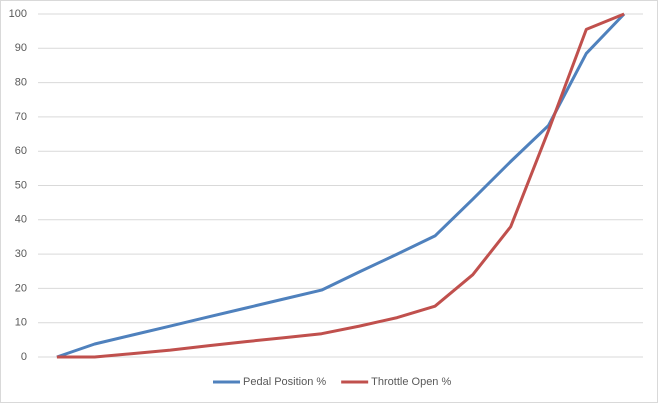 The width and height of the screenshot is (658, 403). I want to click on y-tick-label: 10, so click(21, 323).